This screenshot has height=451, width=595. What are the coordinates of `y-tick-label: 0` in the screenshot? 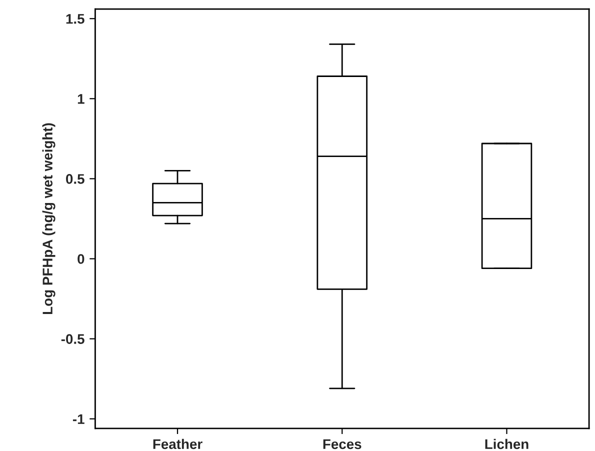 It's located at (81, 259).